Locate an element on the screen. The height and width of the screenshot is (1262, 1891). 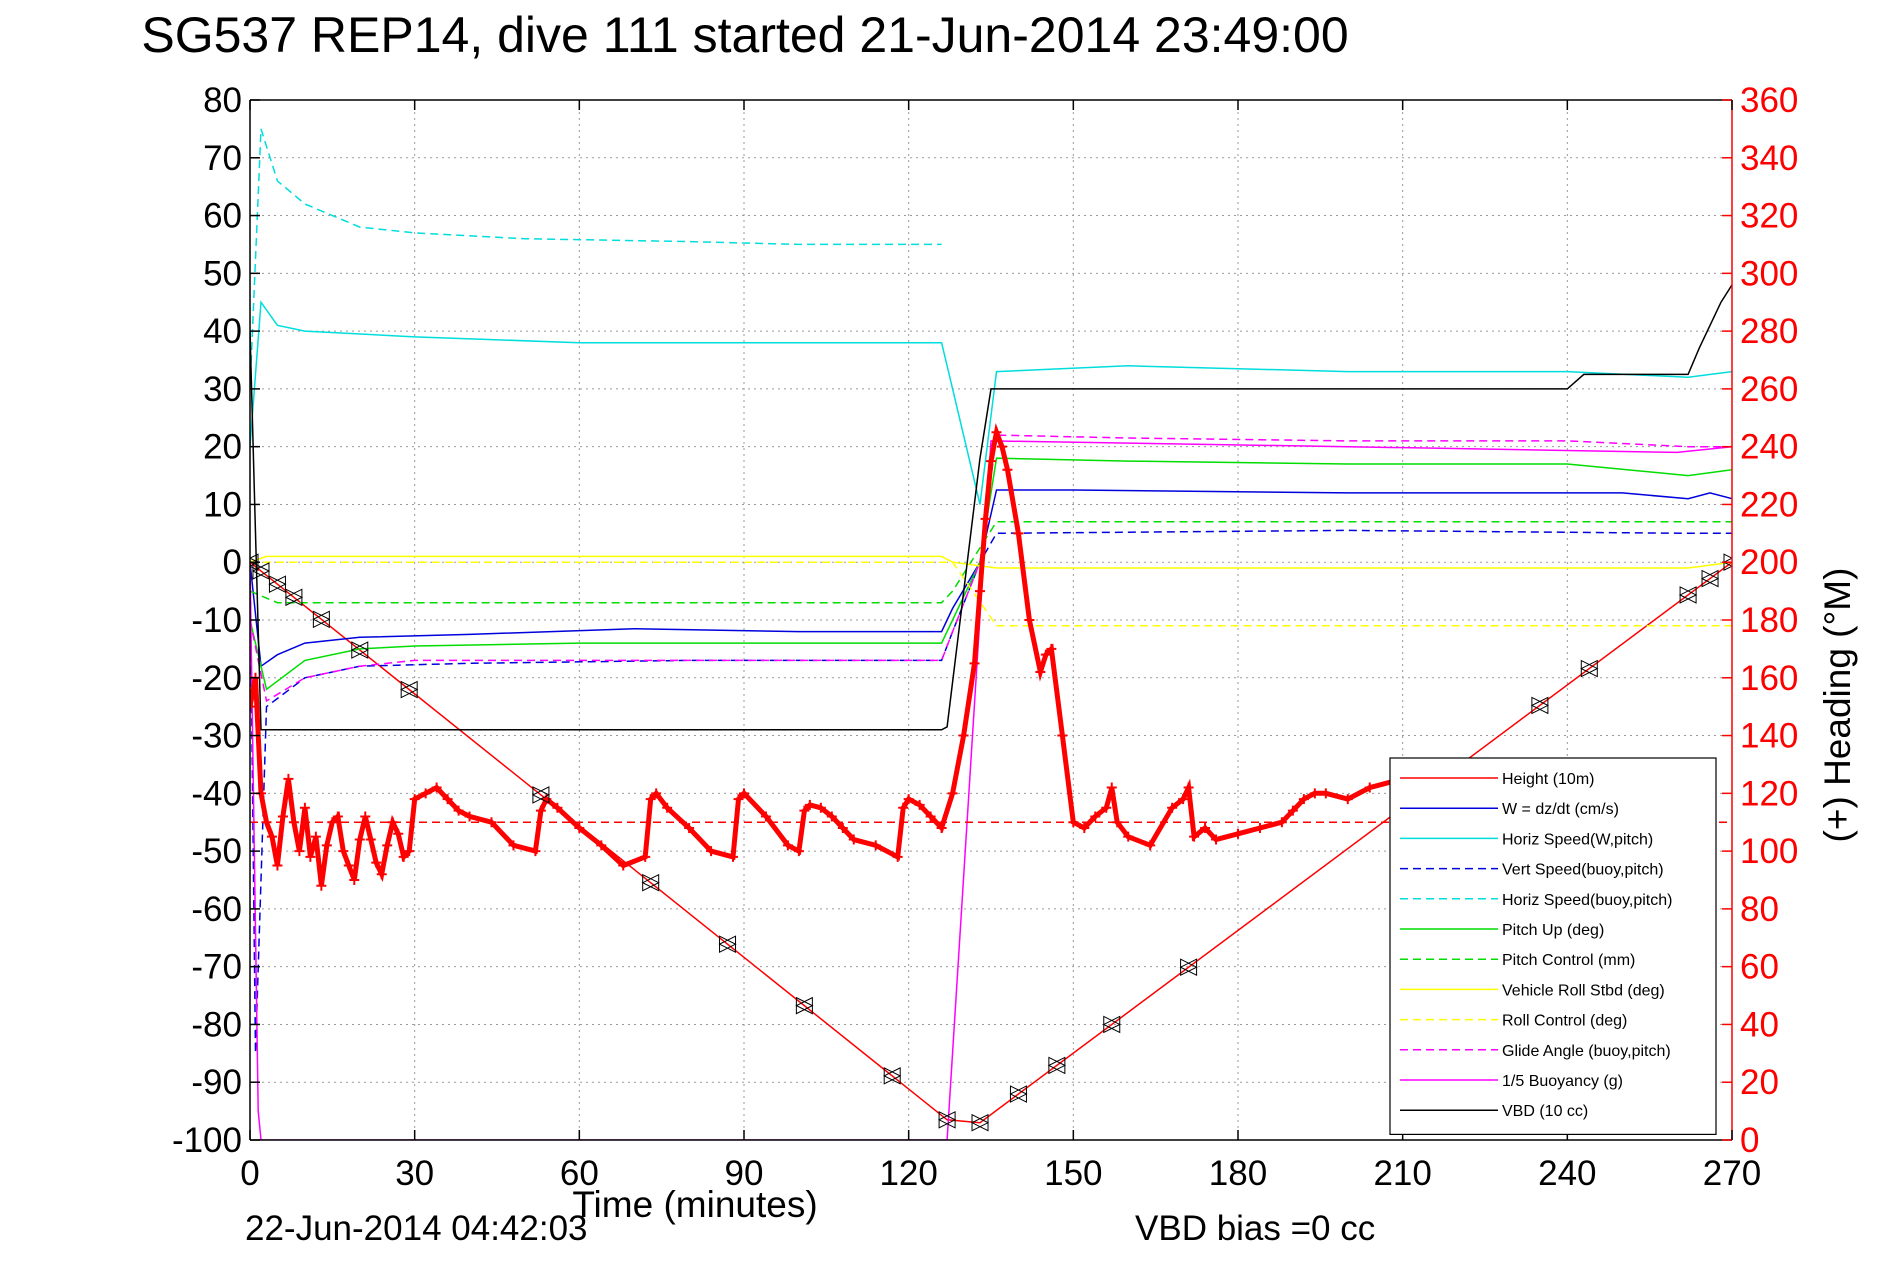
y2-tick-label: 60 is located at coordinates (1759, 967).